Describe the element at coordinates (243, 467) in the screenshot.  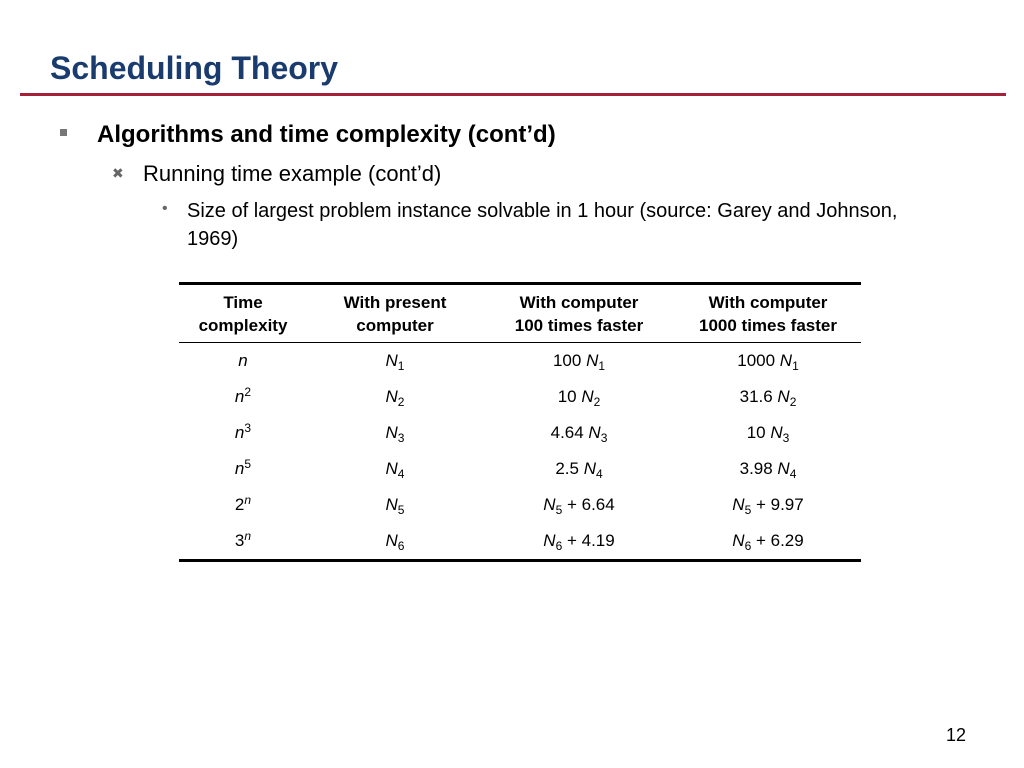
I see `complexity-cell: n5` at that location.